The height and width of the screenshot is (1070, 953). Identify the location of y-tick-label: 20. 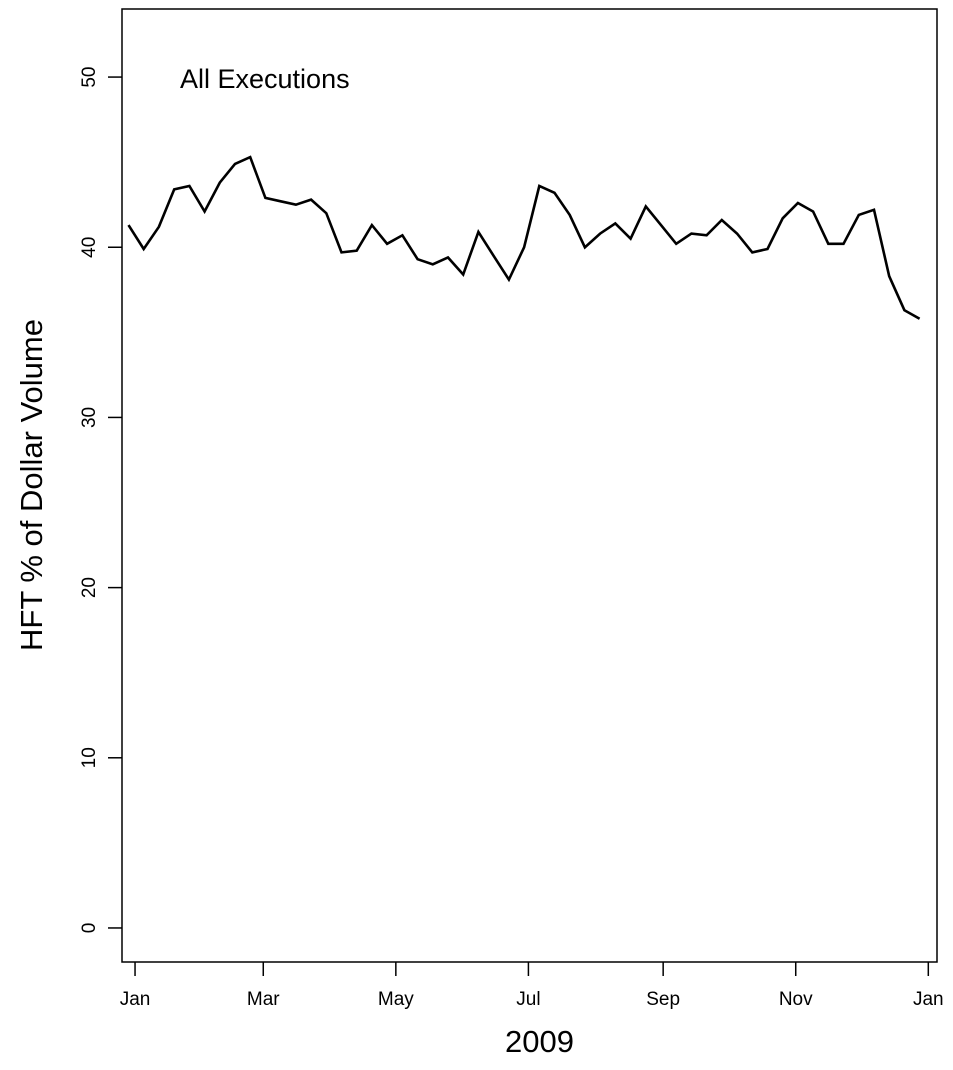
(89, 587).